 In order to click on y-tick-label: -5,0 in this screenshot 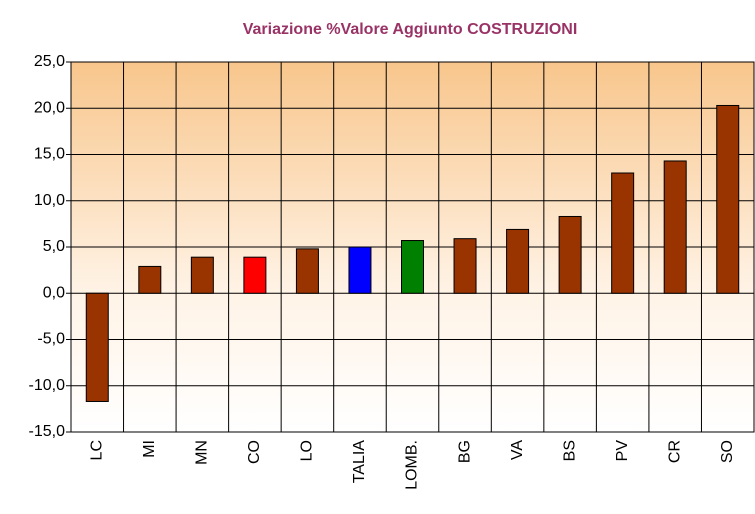, I will do `click(51, 339)`.